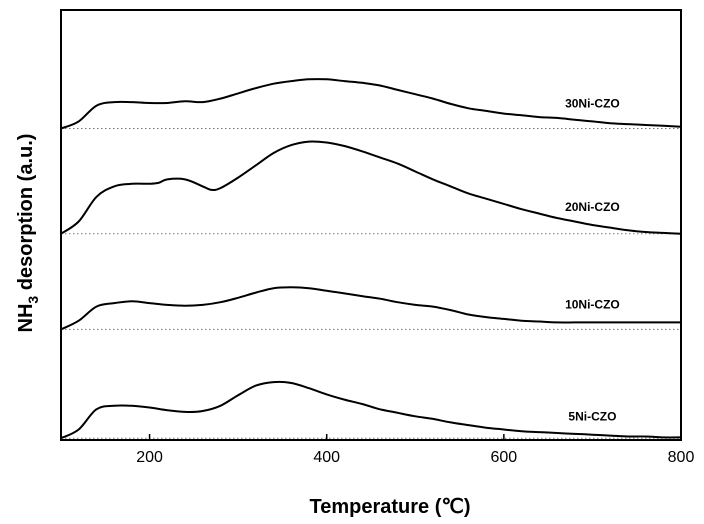 The height and width of the screenshot is (524, 704). Describe the element at coordinates (389, 507) in the screenshot. I see `x-axis-title: Temperature (℃)` at that location.